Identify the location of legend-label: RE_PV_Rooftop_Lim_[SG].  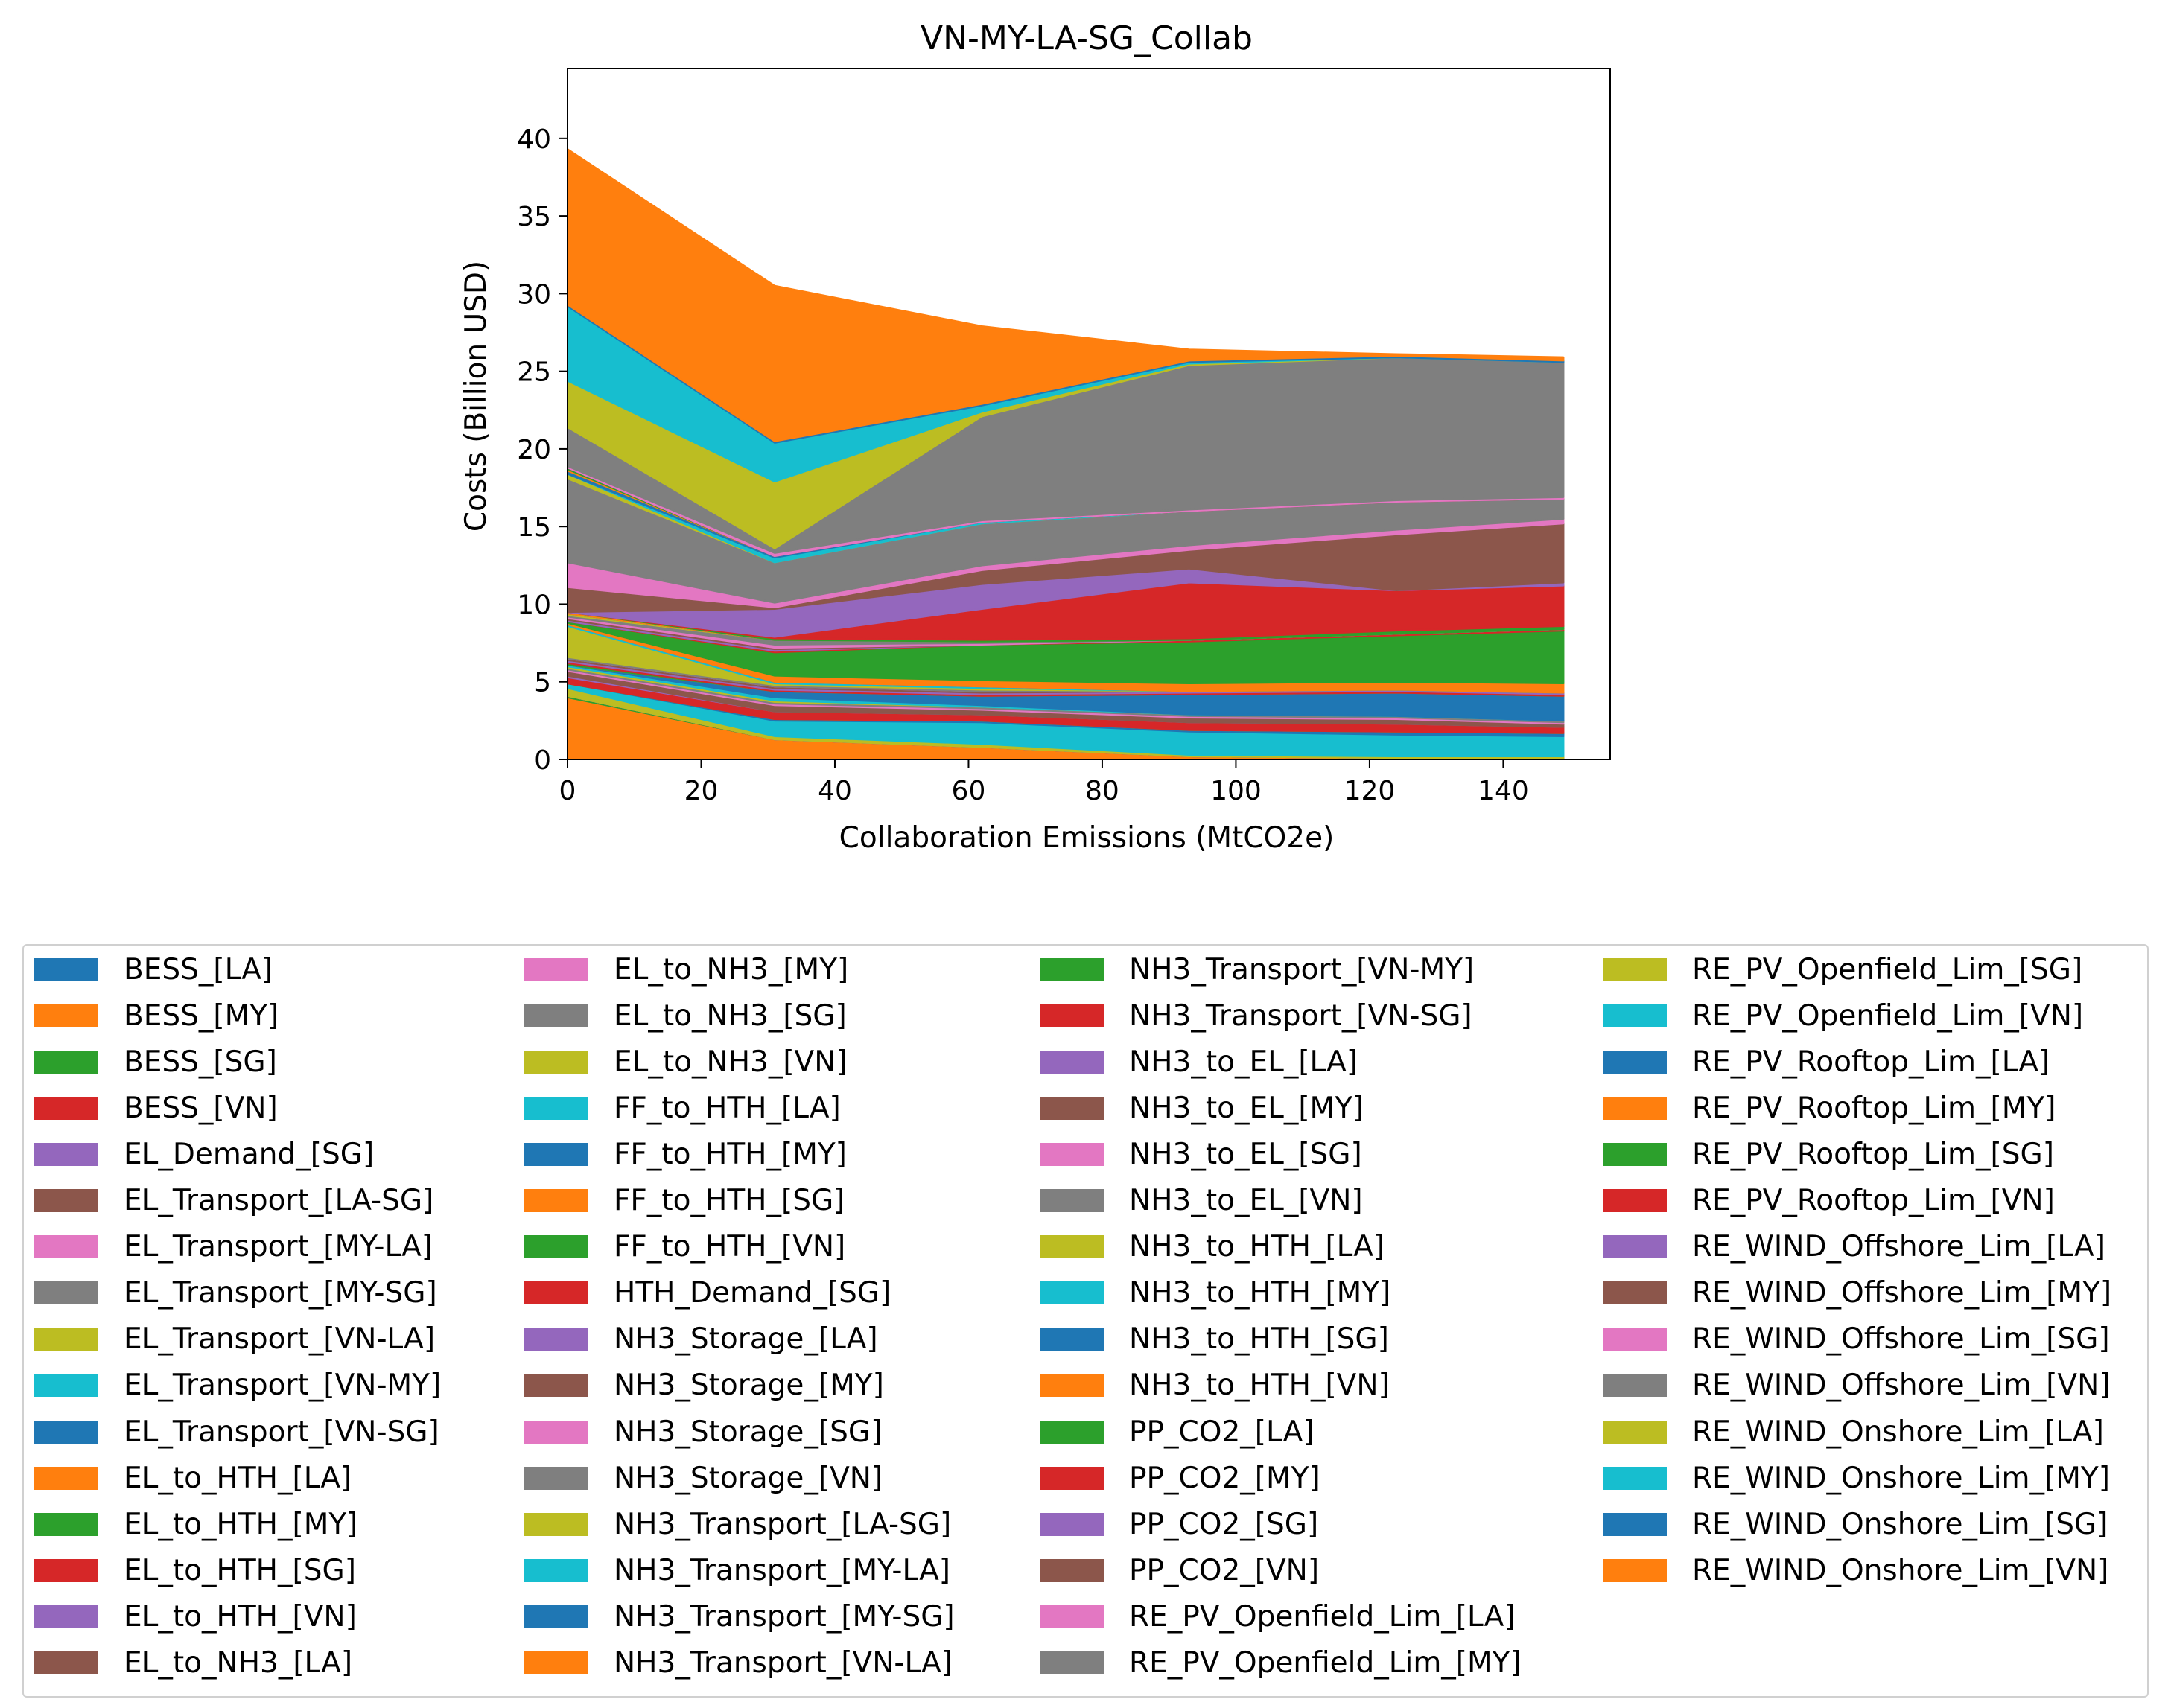
(1873, 1154).